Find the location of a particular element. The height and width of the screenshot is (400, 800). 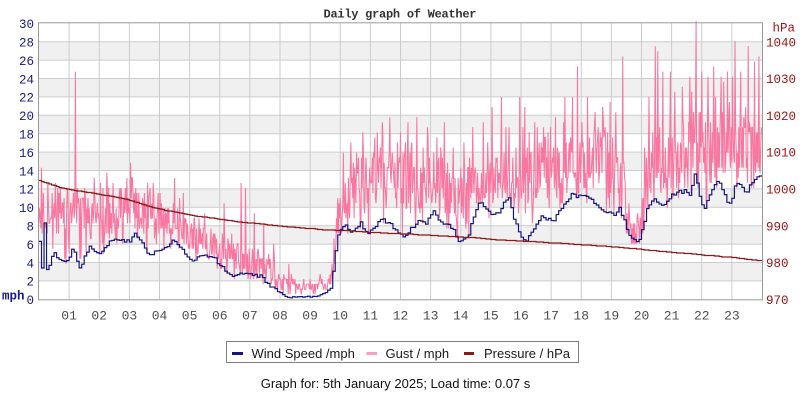

svg-text: 4 is located at coordinates (30, 264).